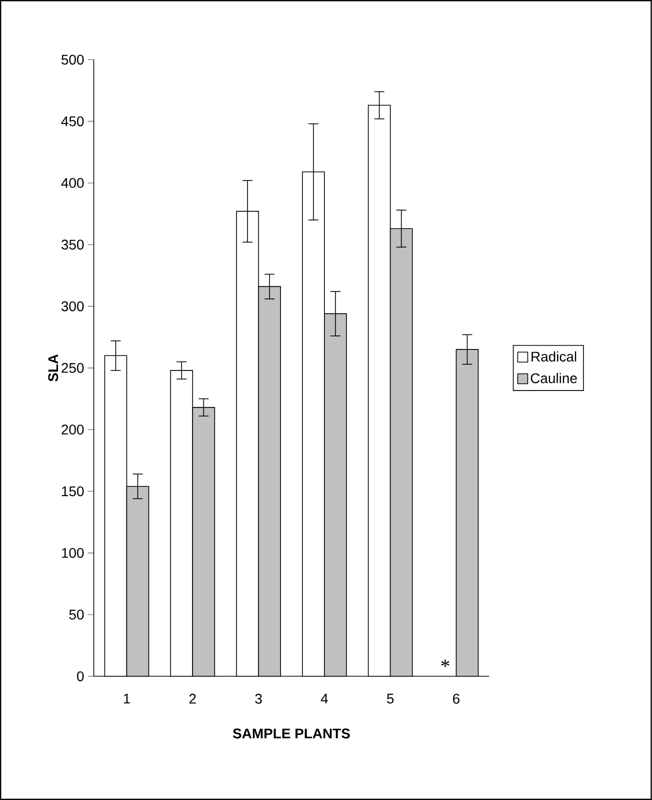  I want to click on y-tick-label: 50, so click(76, 615).